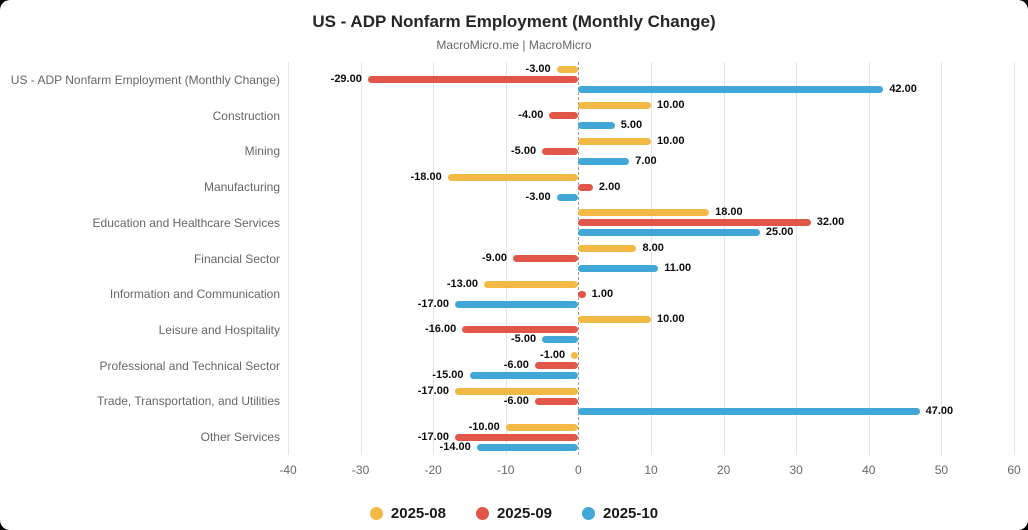 This screenshot has width=1028, height=530. I want to click on category-label: Trade, Transportation, and Utilities, so click(188, 401).